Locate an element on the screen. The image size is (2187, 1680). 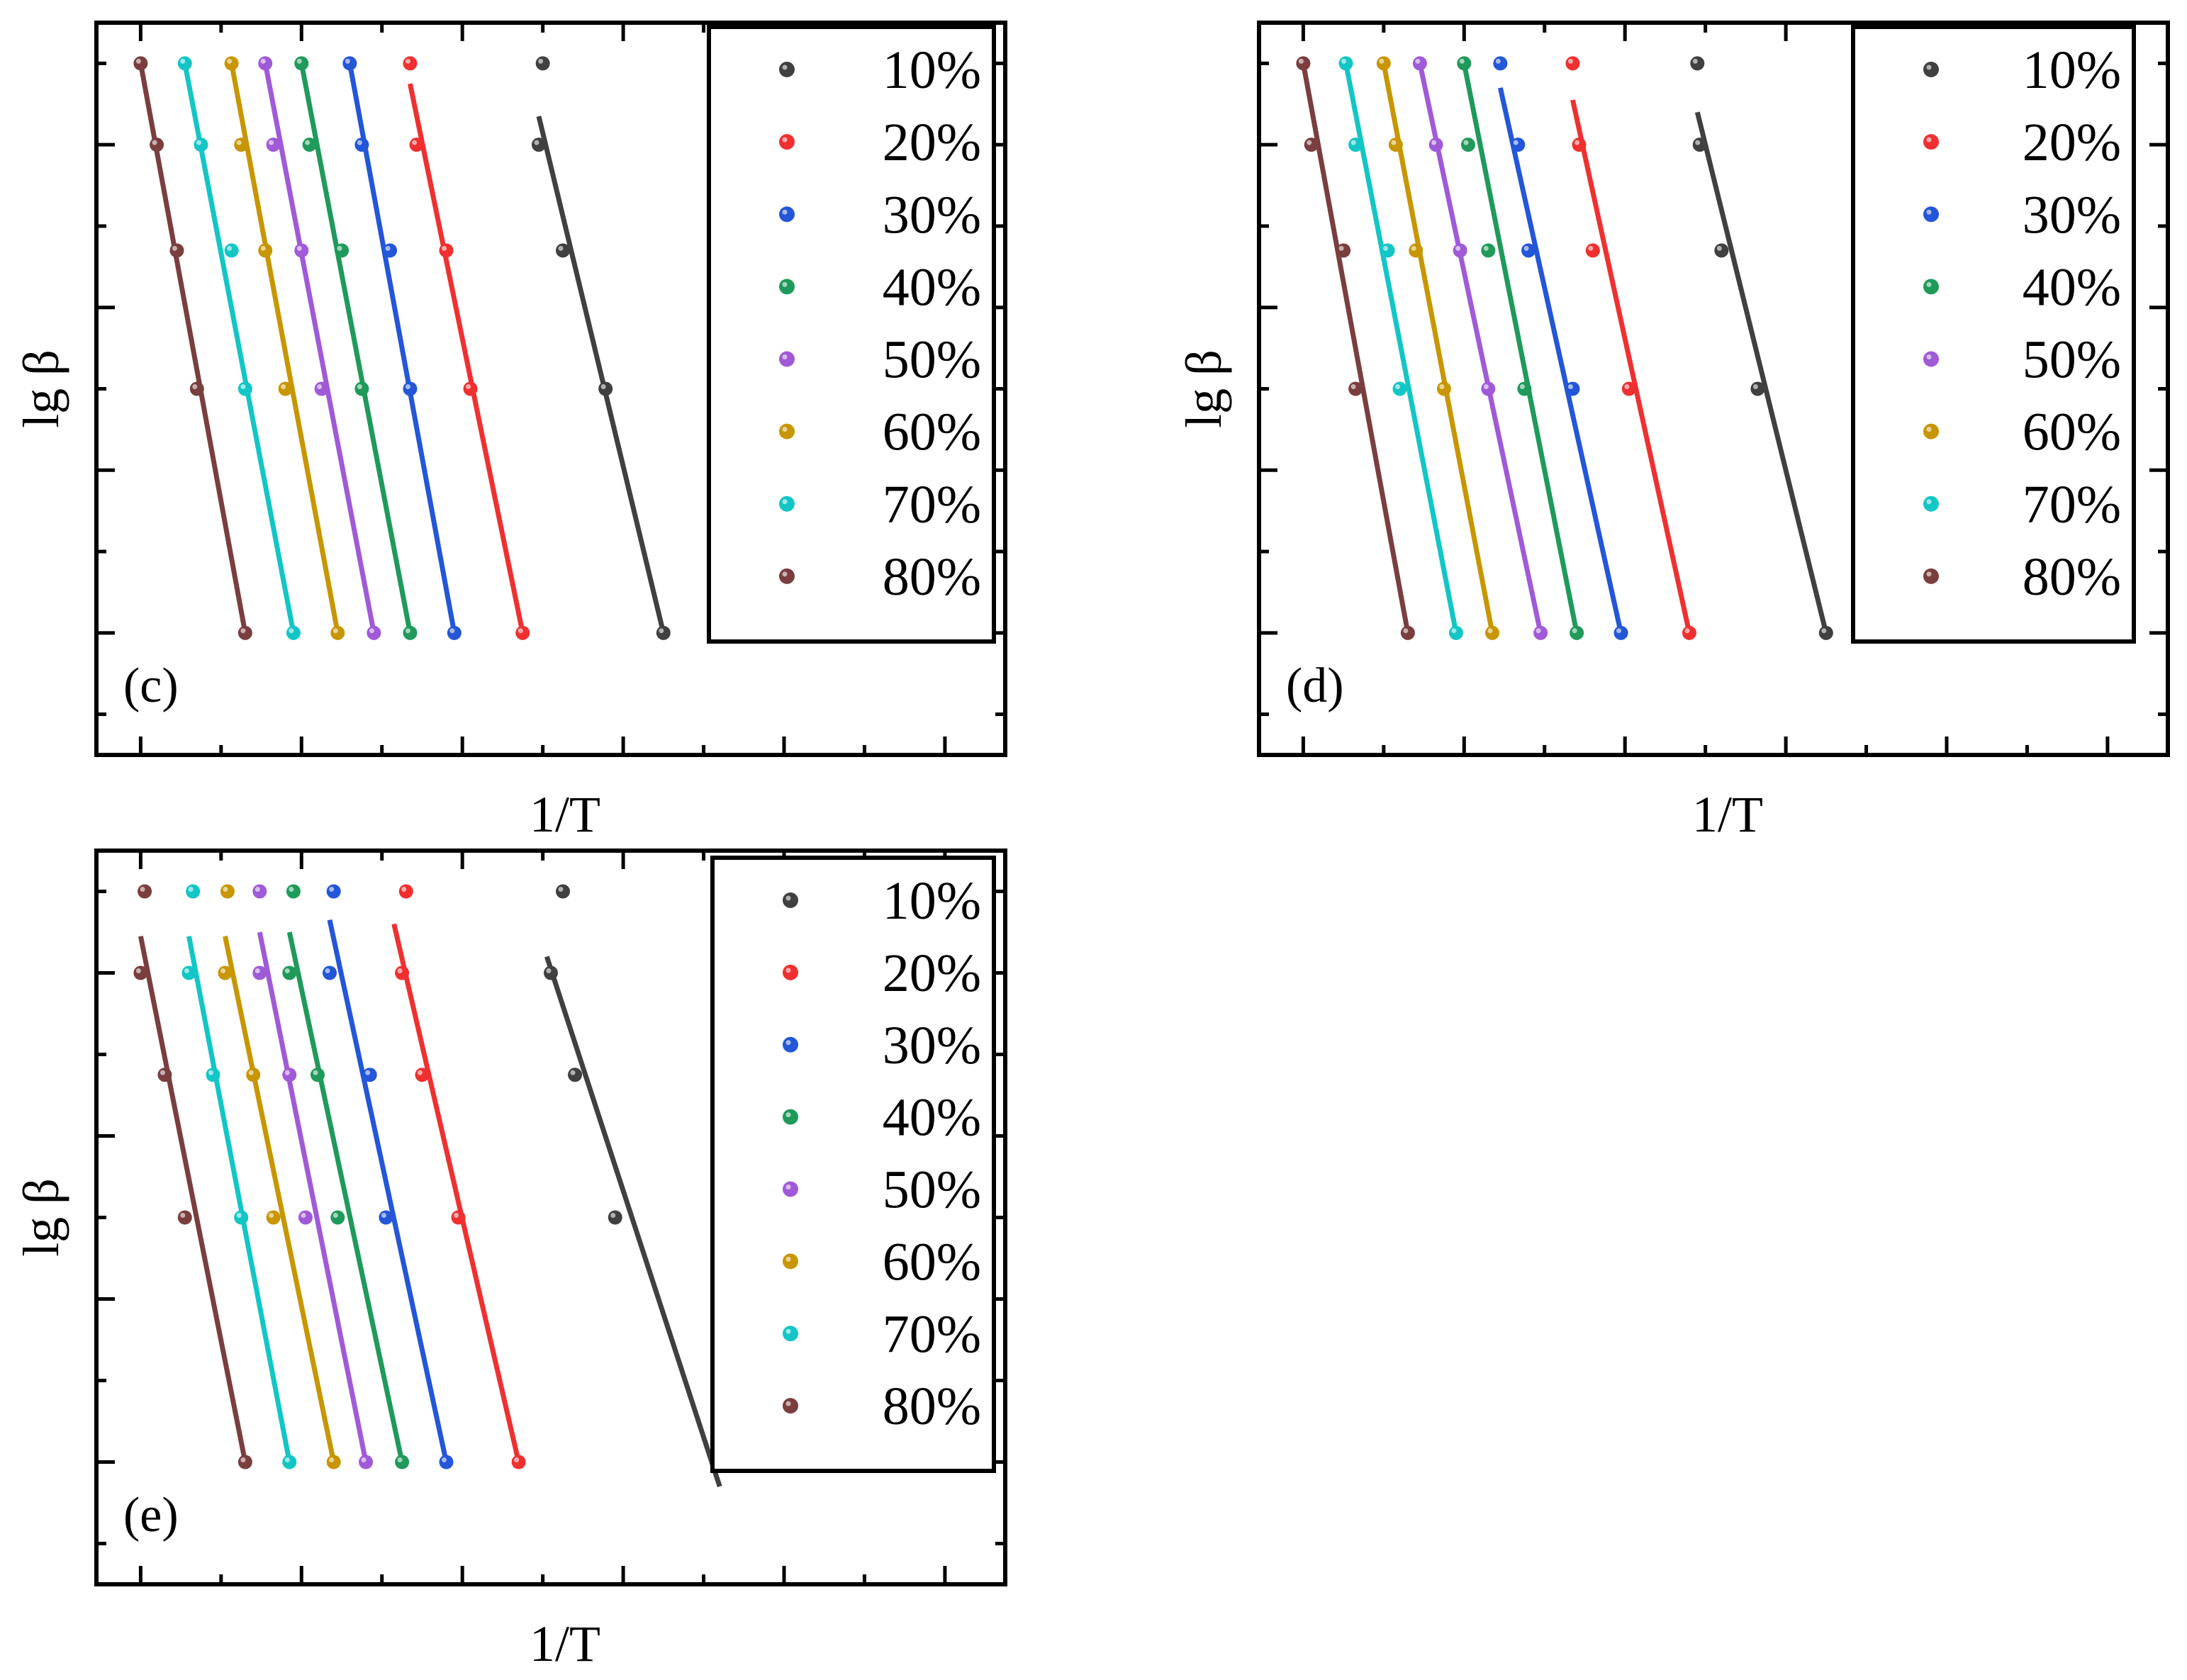
series-80-percent is located at coordinates (192, 1177).